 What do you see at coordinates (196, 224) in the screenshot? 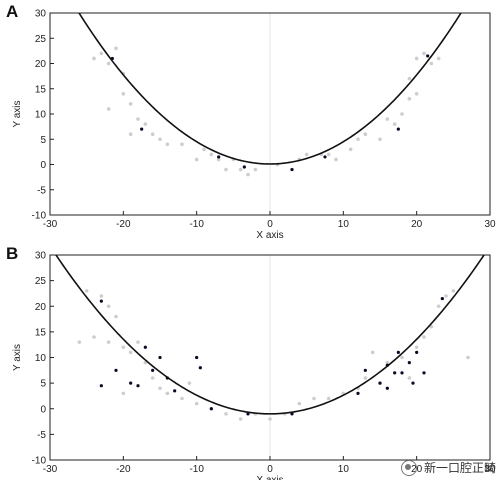
I see `x-tick-label: -10` at bounding box center [196, 224].